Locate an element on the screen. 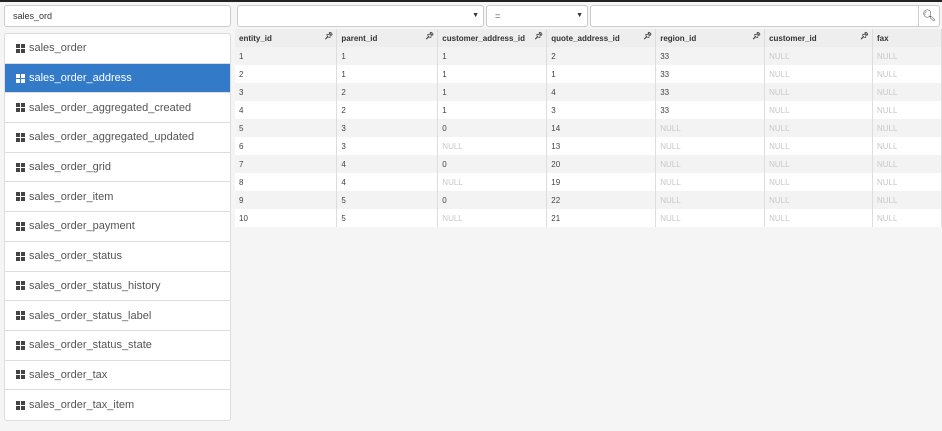 This screenshot has width=942, height=431. column-header-parent_id: parent_id 📌︎ is located at coordinates (387, 38).